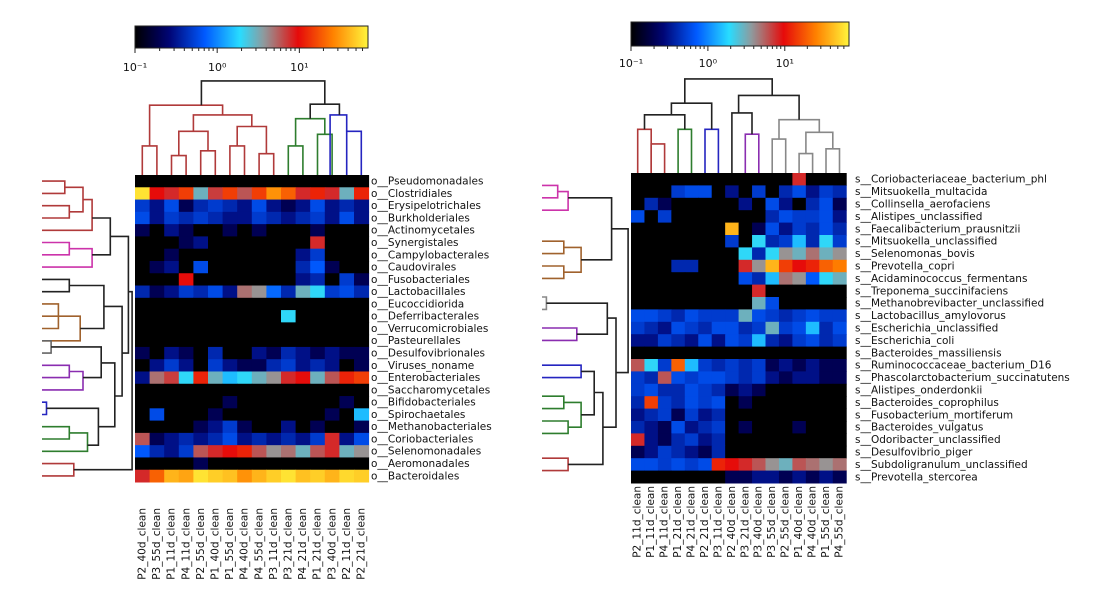  Describe the element at coordinates (926, 328) in the screenshot. I see `row-label: s__Escherichia_unclassified` at that location.